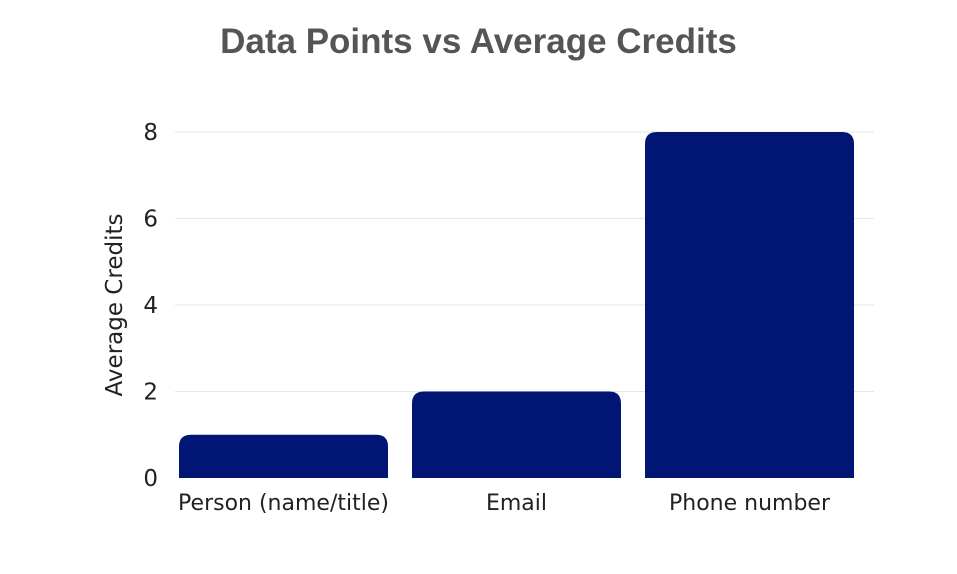 The width and height of the screenshot is (957, 574). I want to click on y-tick-label: 2, so click(150, 393).